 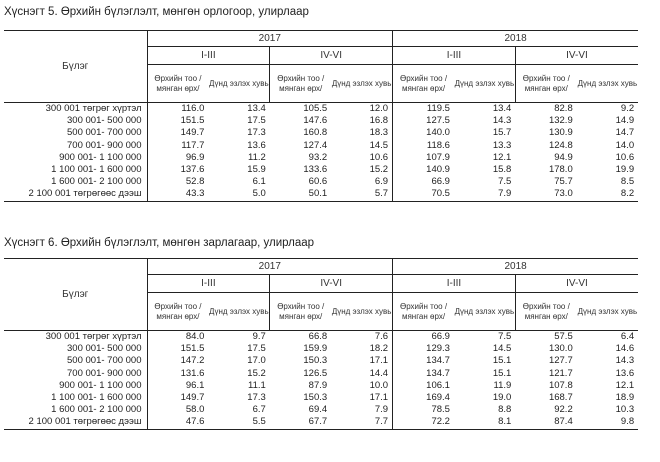 I want to click on data-cell: 12.0, so click(x=379, y=108).